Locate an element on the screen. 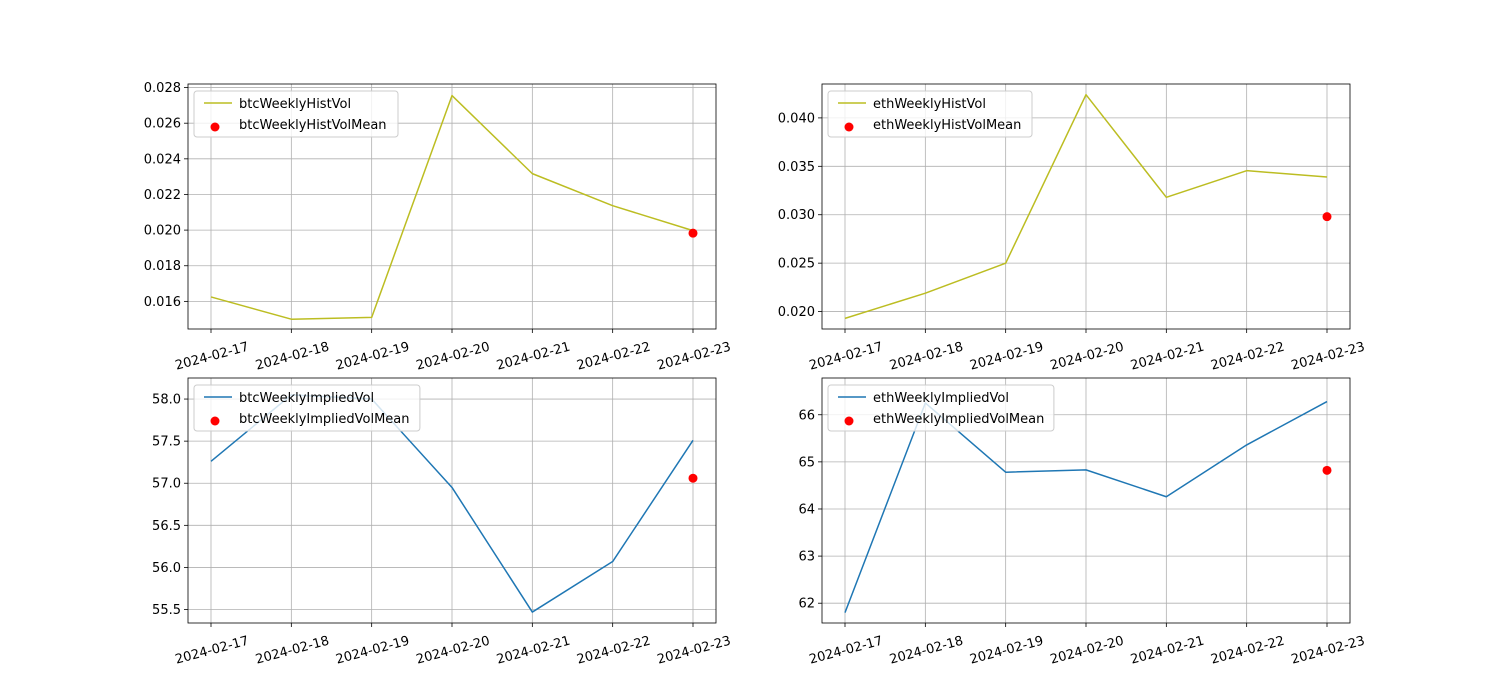 Image resolution: width=1500 pixels, height=700 pixels. y-tick-label: 0.018 is located at coordinates (162, 266).